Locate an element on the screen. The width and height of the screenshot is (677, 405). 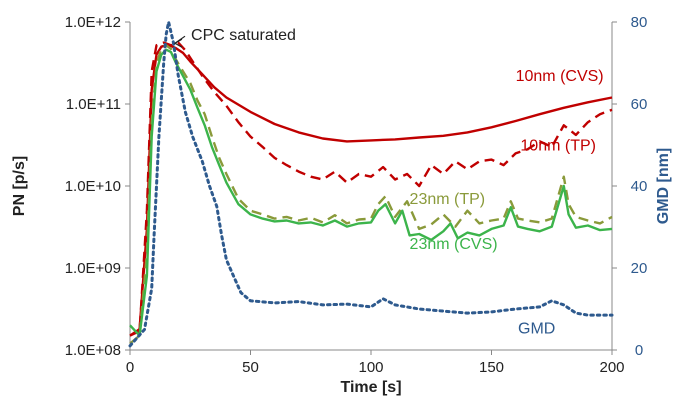
annotation-arrow-head is located at coordinates (178, 43).